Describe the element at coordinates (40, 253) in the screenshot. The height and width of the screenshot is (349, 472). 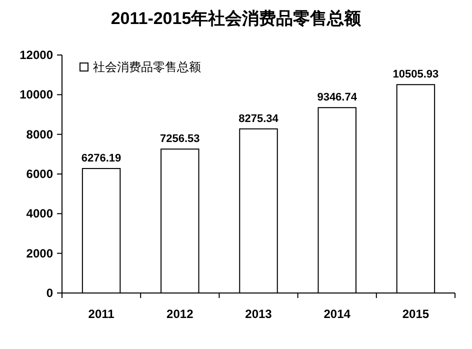
I see `y-tick-label: 2000` at that location.